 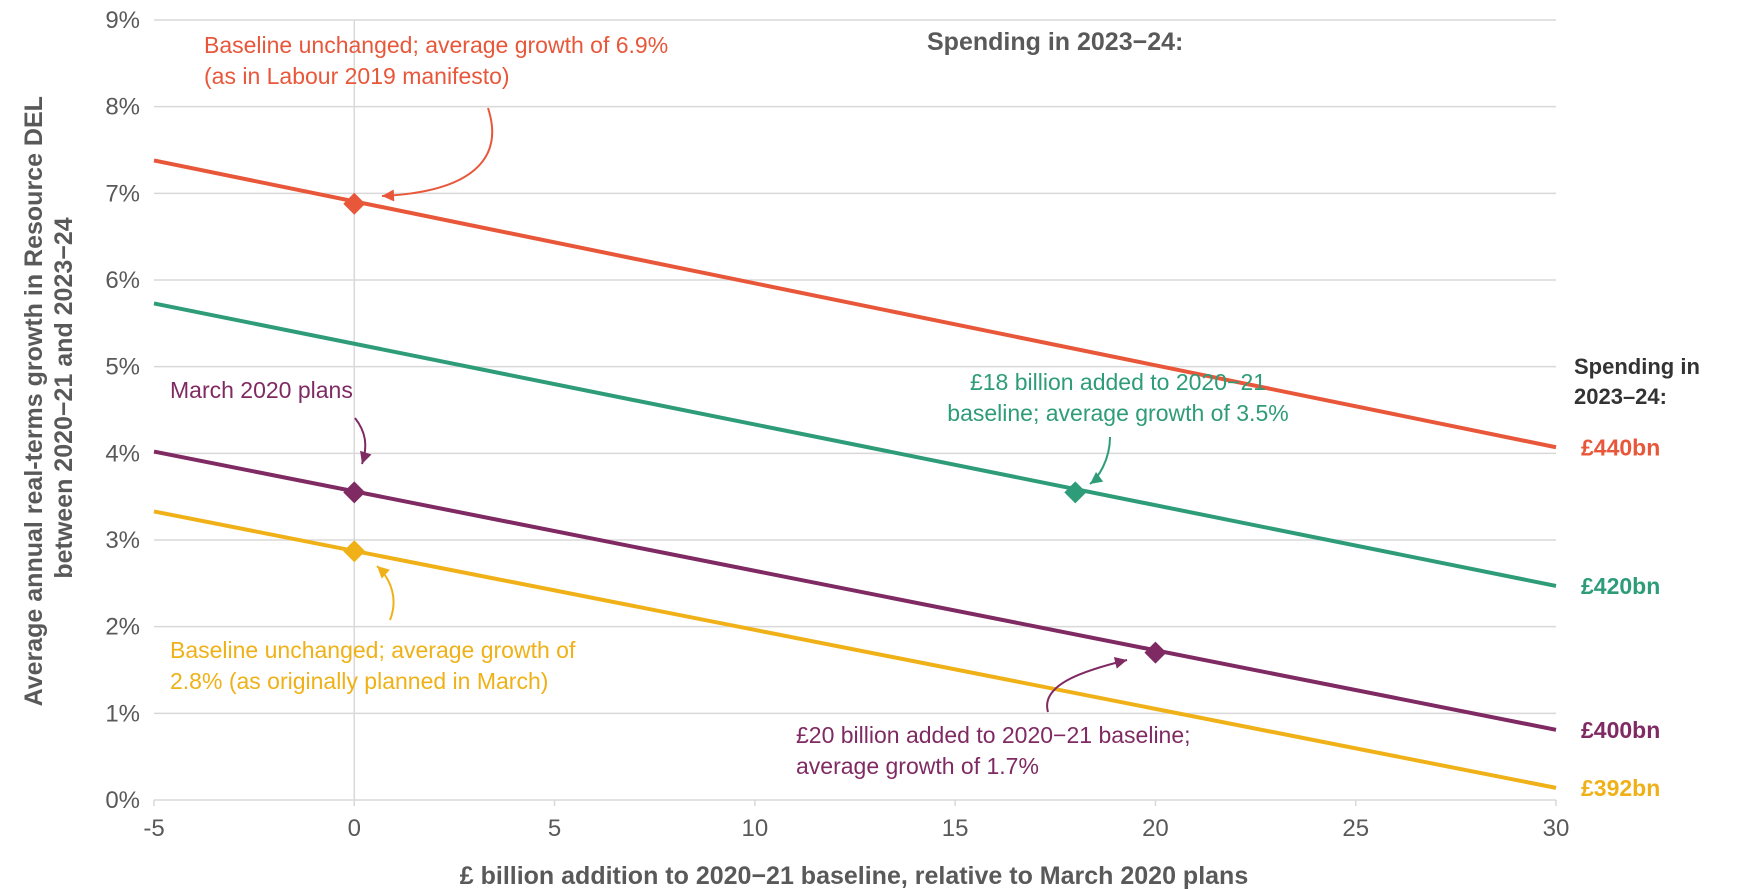 I want to click on annotation-line: March 2020 plans, so click(x=261, y=390).